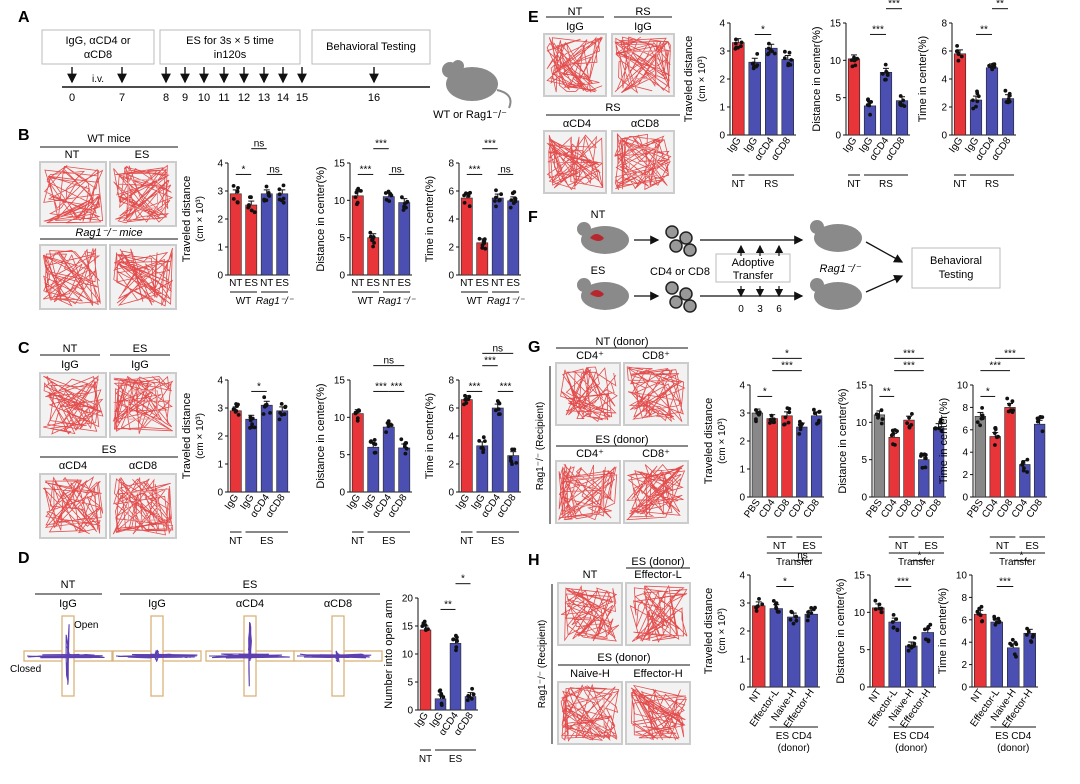  Describe the element at coordinates (964, 665) in the screenshot. I see `y-tick-label: 2` at that location.